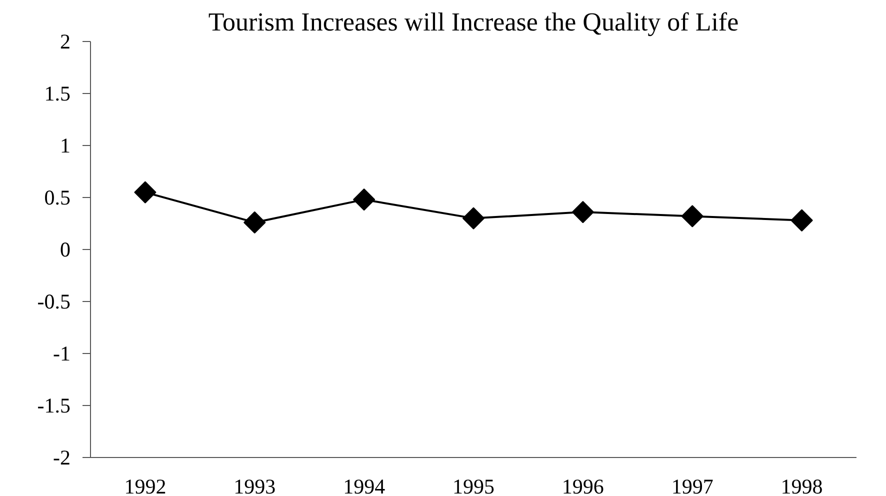  What do you see at coordinates (364, 485) in the screenshot?
I see `x-tick-label: 1994` at bounding box center [364, 485].